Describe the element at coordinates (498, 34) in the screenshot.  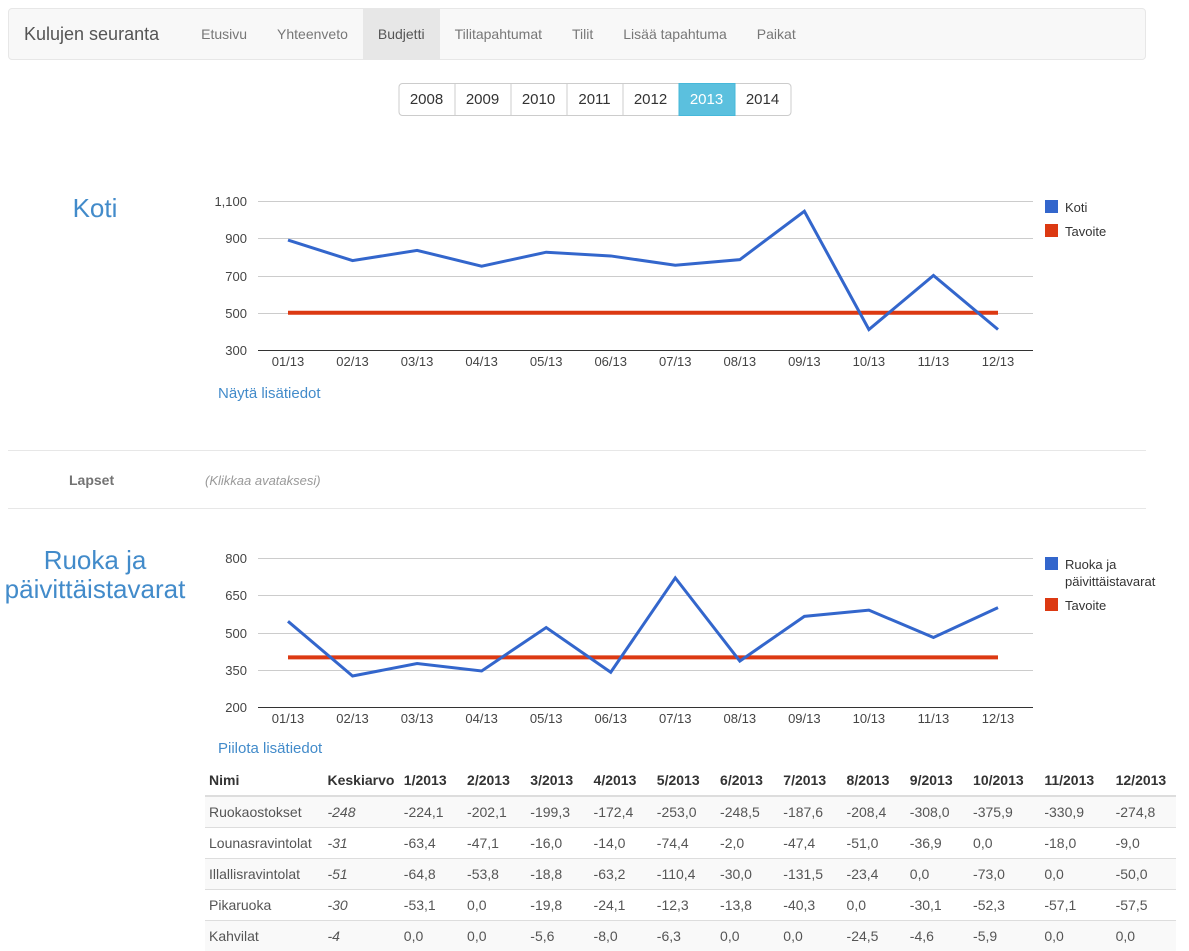
I see `nav-item-tilitapahtumat: Tilitapahtumat` at that location.